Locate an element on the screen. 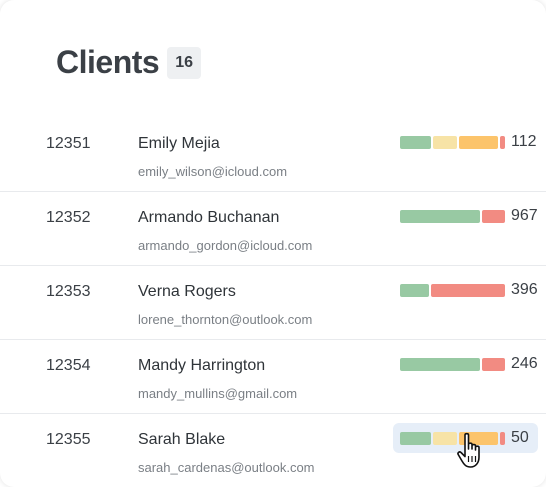 The image size is (546, 487). client-id: 12355 is located at coordinates (68, 439).